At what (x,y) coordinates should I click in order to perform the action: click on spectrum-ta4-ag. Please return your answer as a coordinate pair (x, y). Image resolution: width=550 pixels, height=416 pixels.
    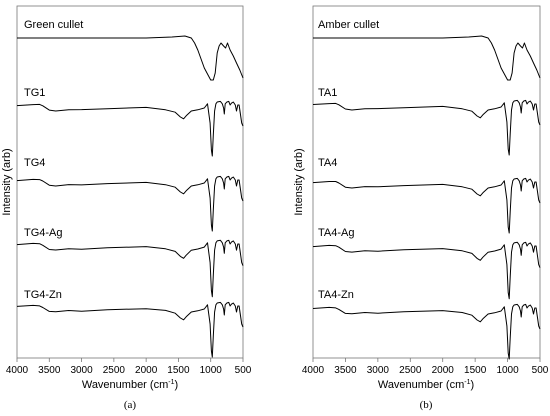
    Looking at the image, I should click on (426, 270).